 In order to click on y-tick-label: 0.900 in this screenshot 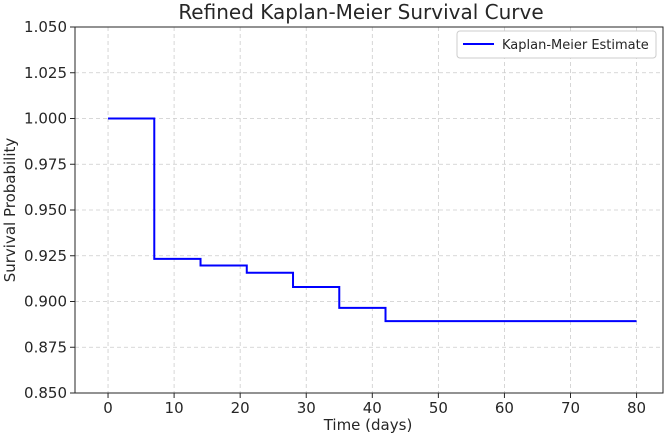, I will do `click(45, 302)`.